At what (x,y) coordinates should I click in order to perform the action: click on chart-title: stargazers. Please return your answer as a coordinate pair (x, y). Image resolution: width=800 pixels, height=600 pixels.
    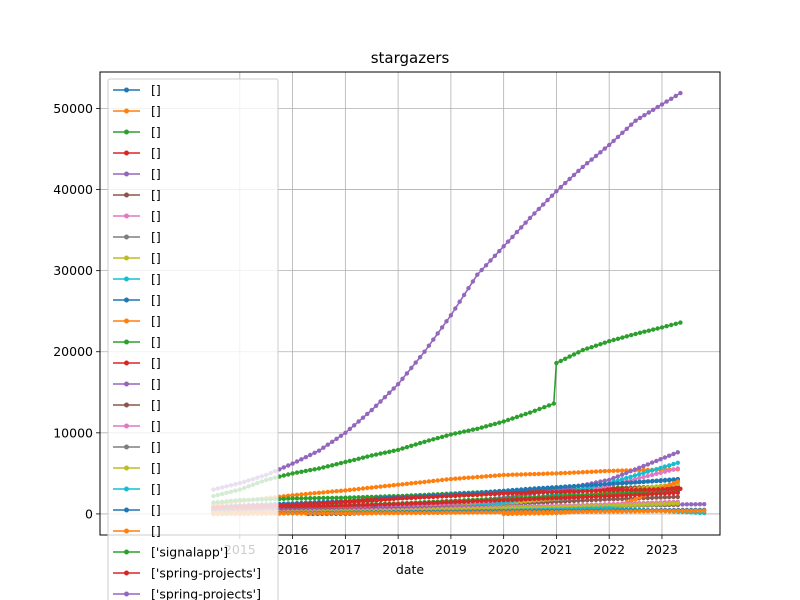
    Looking at the image, I should click on (410, 58).